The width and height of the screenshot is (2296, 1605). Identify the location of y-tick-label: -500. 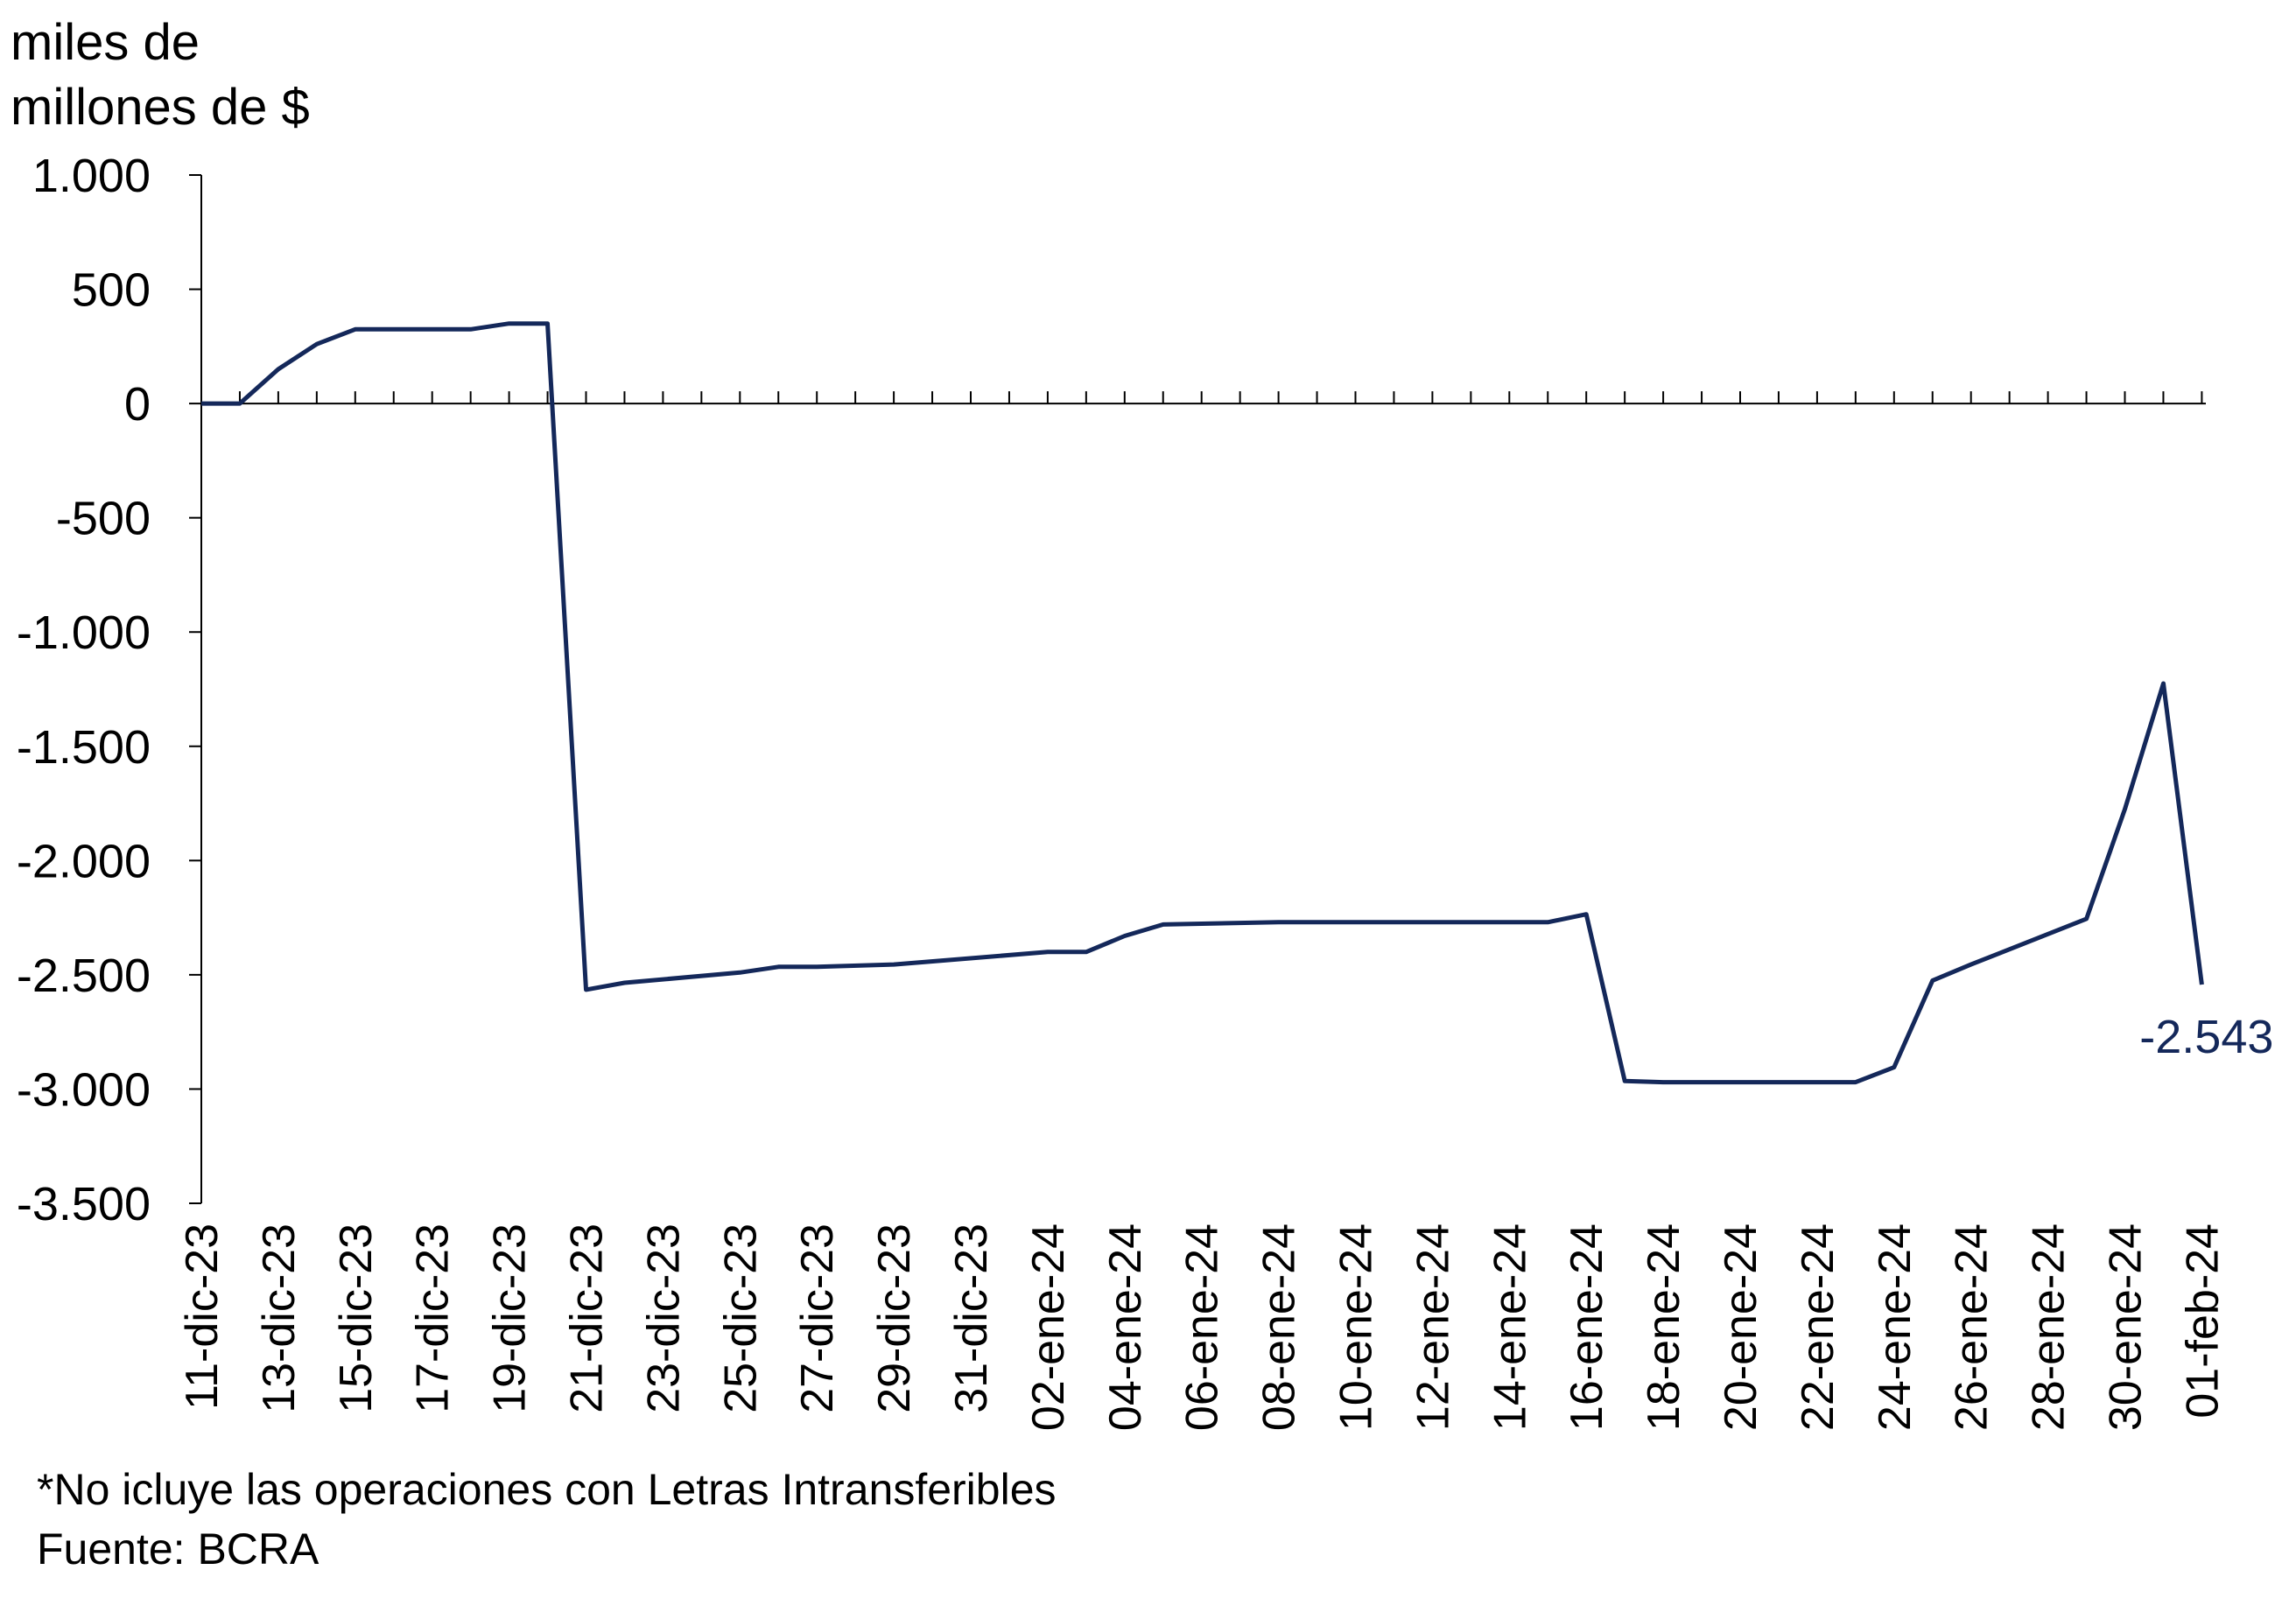
(104, 519).